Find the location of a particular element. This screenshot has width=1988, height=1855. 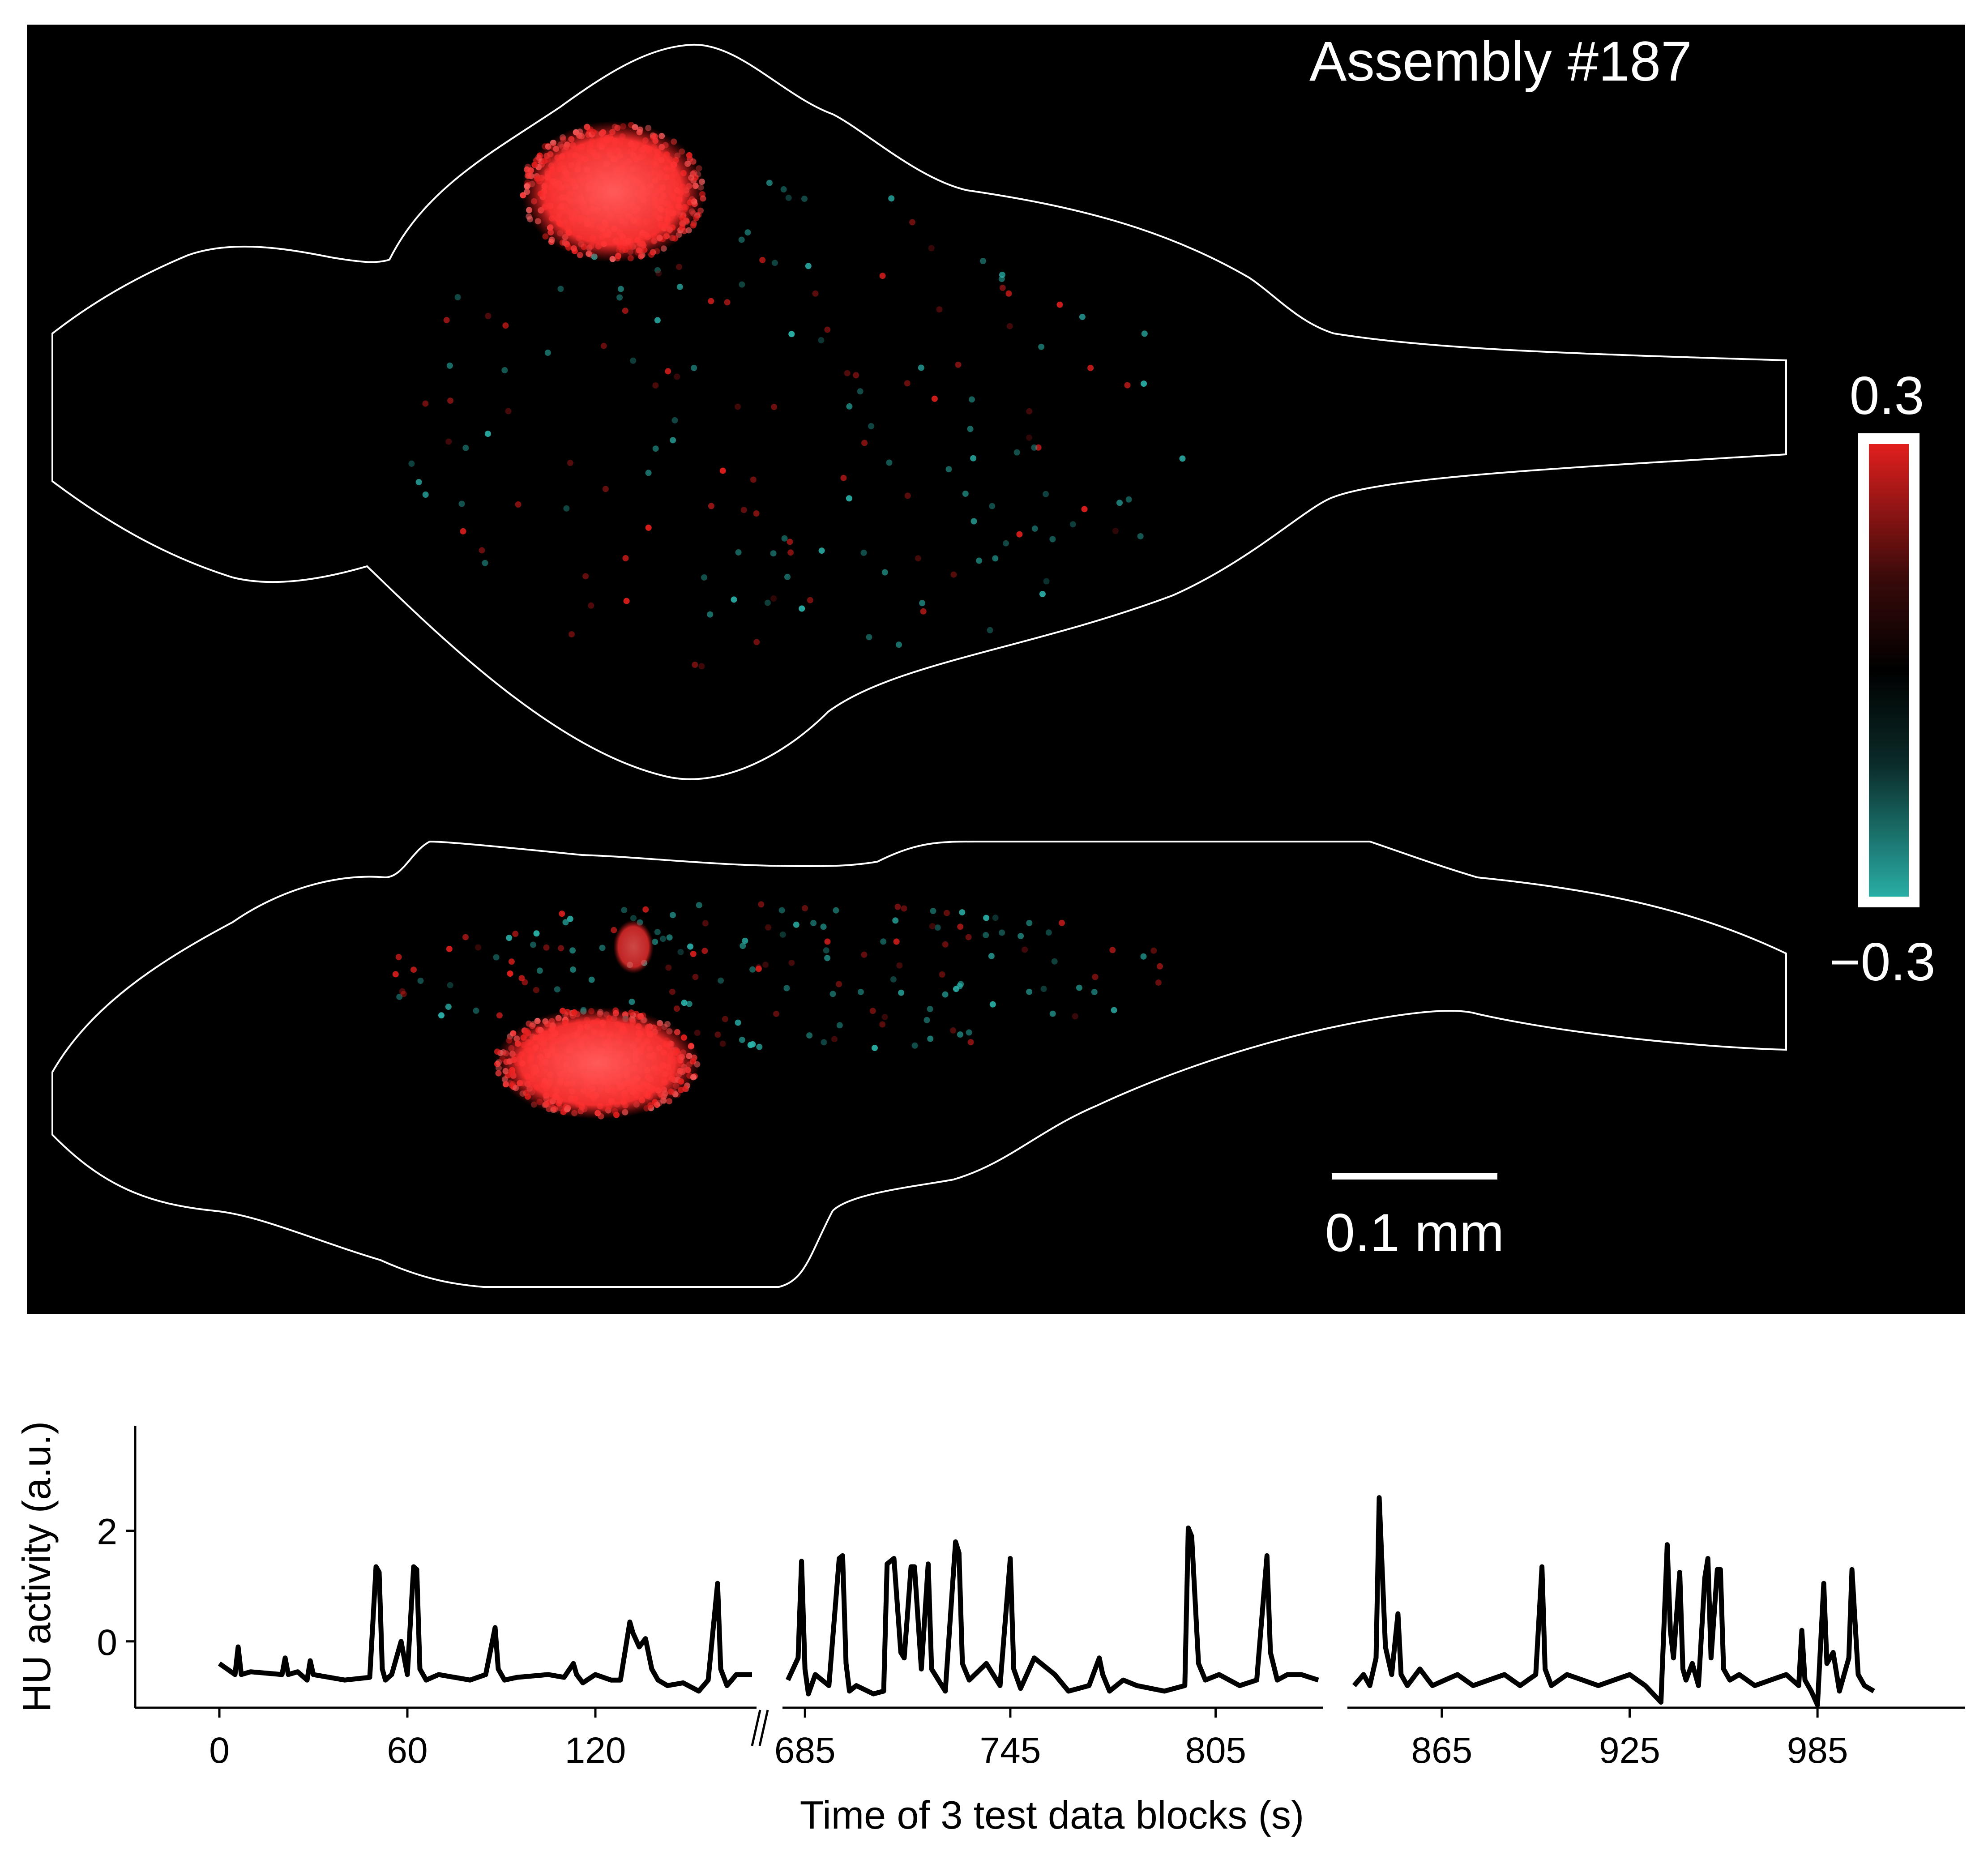

axis-break-marker is located at coordinates (760, 1728).